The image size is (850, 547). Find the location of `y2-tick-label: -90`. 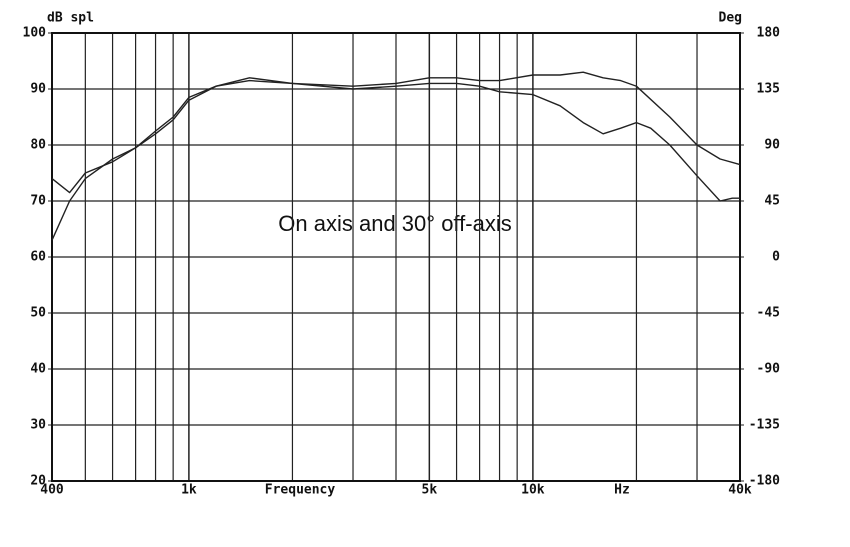

y2-tick-label: -90 is located at coordinates (769, 369).